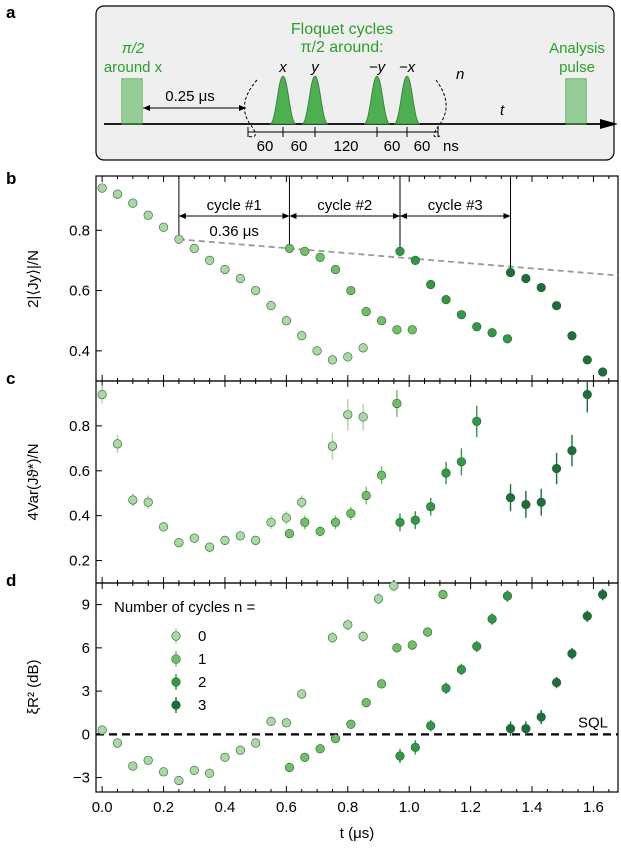 This screenshot has height=848, width=621. What do you see at coordinates (440, 108) in the screenshot?
I see `cycle-bracket-right` at bounding box center [440, 108].